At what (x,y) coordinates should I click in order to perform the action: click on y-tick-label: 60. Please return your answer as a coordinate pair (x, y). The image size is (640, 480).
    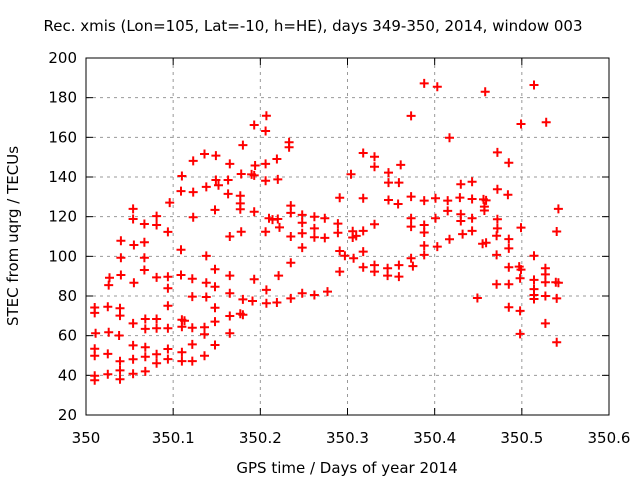
    Looking at the image, I should click on (67, 336).